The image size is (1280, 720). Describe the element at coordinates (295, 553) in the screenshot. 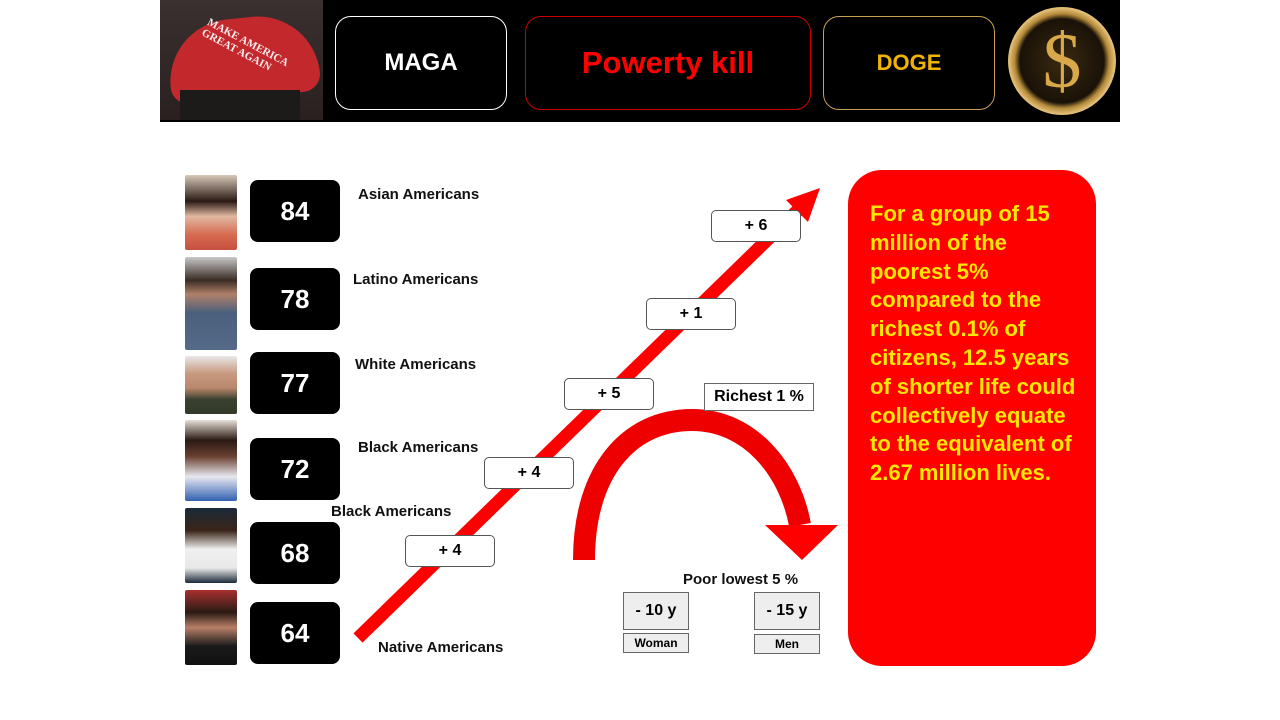

I see `life-expectancy-black-2: 68` at that location.